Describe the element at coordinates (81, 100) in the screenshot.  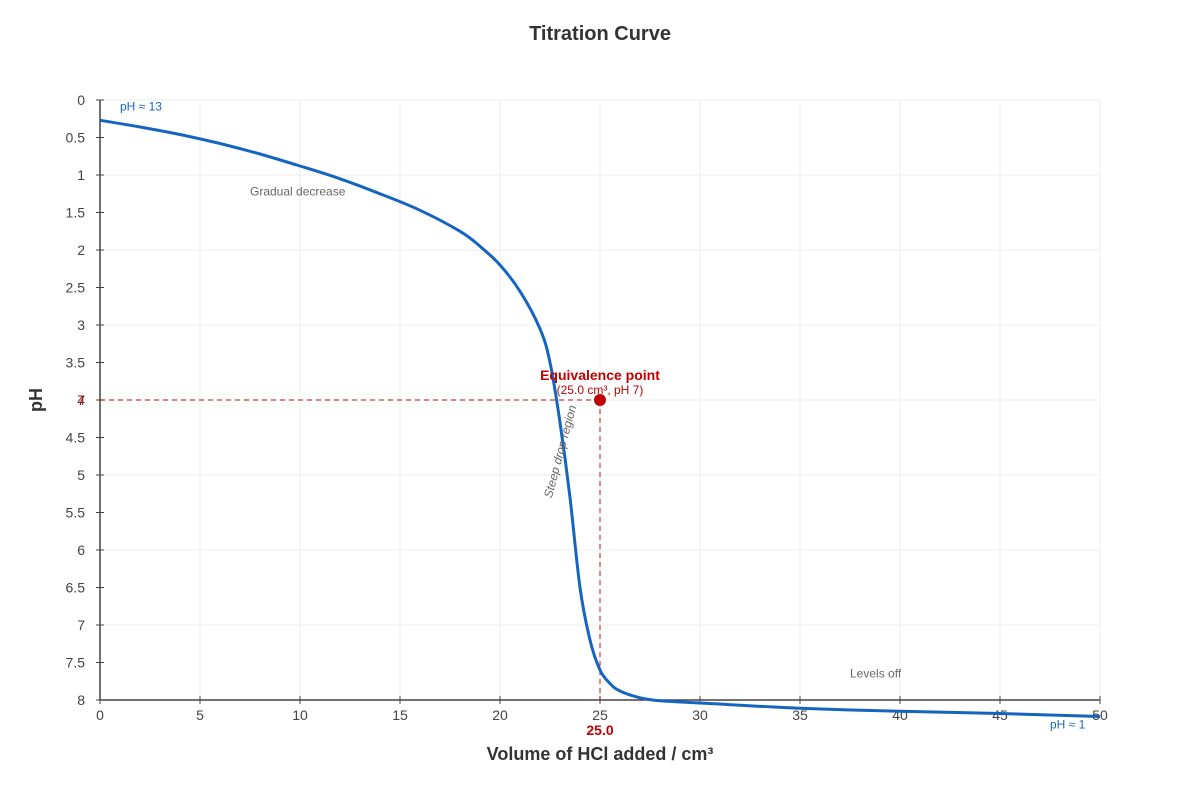
I see `y-tick-label: 0` at that location.